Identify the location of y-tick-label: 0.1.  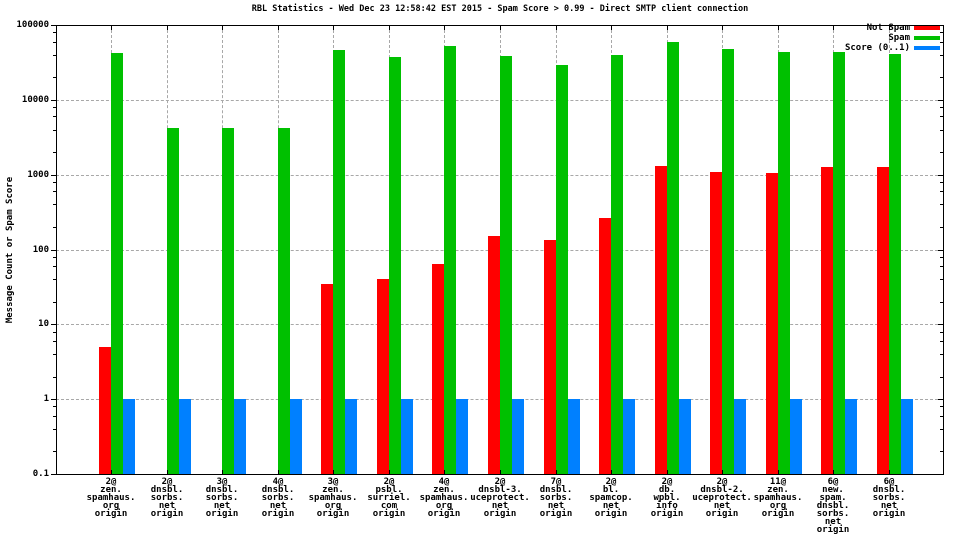
(40, 474).